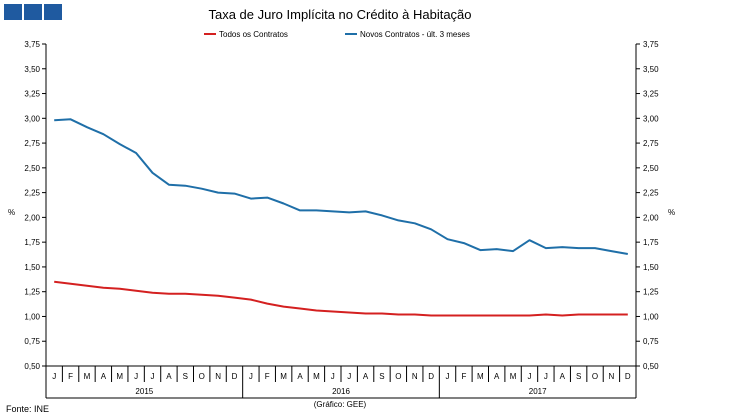 The width and height of the screenshot is (750, 418). Describe the element at coordinates (32, 366) in the screenshot. I see `y-tick-label-left: 0,50` at that location.